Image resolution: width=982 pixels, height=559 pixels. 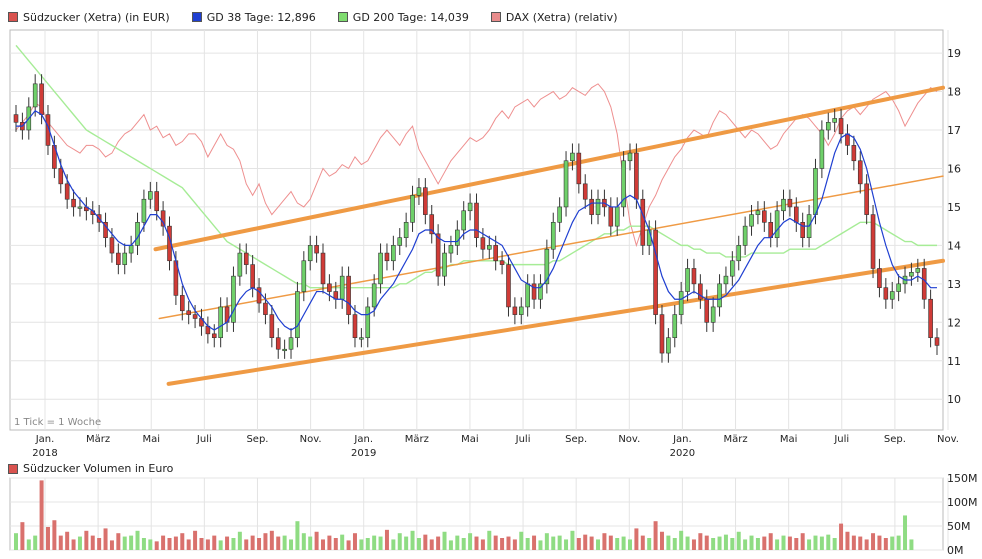 I want to click on price-y-tick-label: 12, so click(x=954, y=322).